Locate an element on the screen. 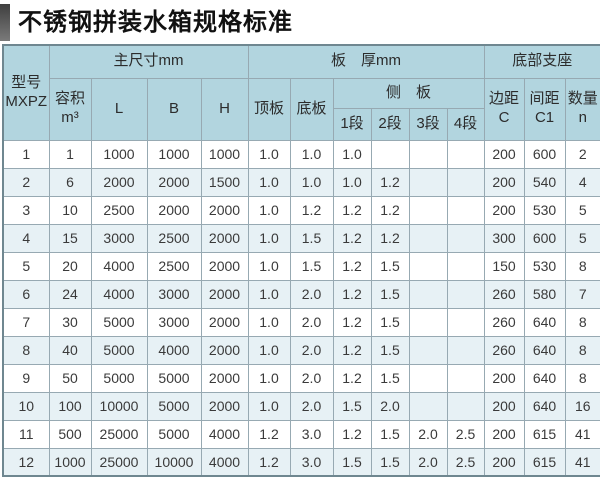  header-segment-3: 3段 is located at coordinates (428, 124).